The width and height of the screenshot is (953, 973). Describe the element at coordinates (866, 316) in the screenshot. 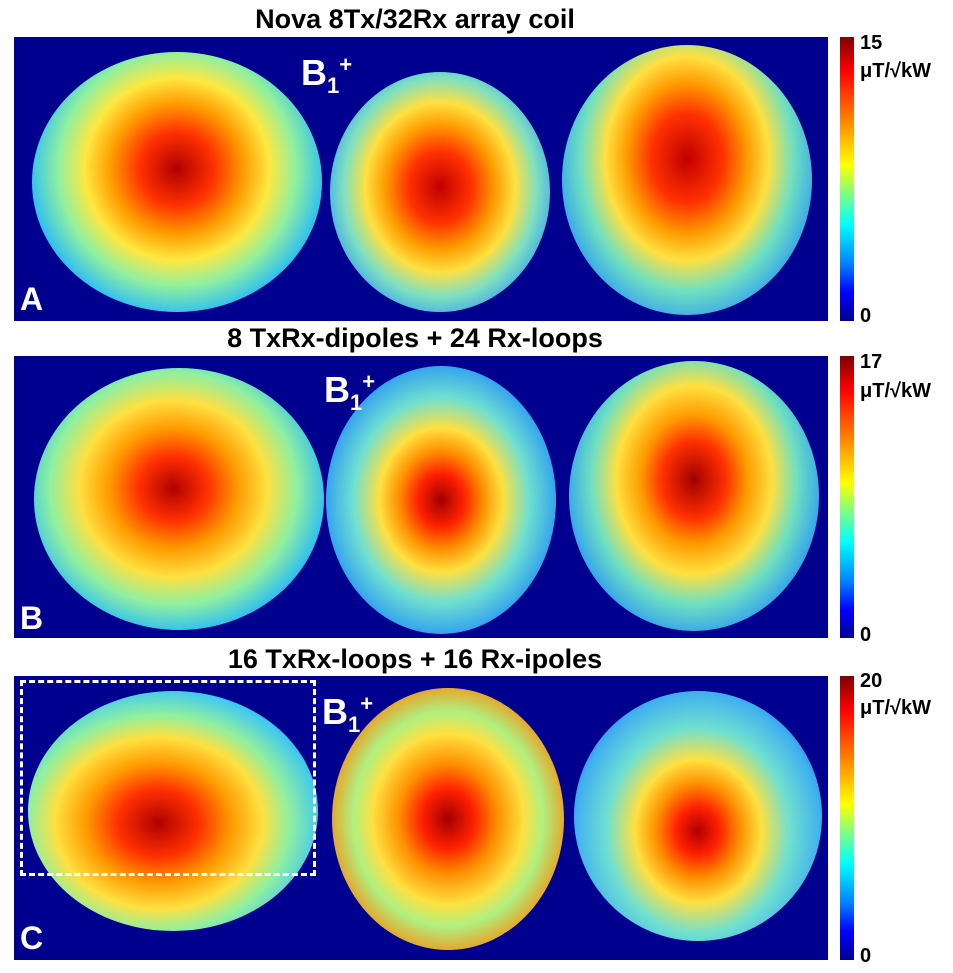

I see `colorbar-a-min: 0` at that location.